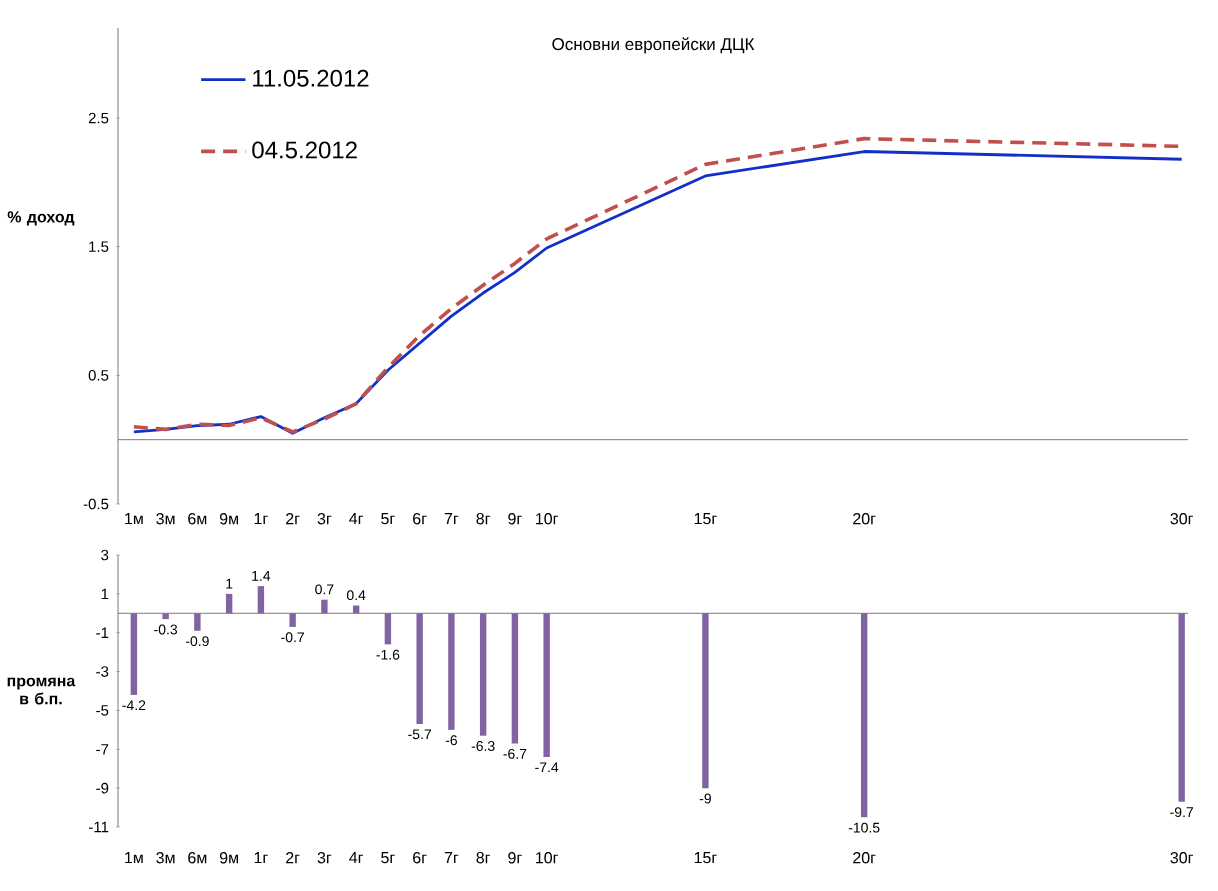 This screenshot has width=1218, height=891. Describe the element at coordinates (98, 118) in the screenshot. I see `y-tick-label: 2.5` at that location.